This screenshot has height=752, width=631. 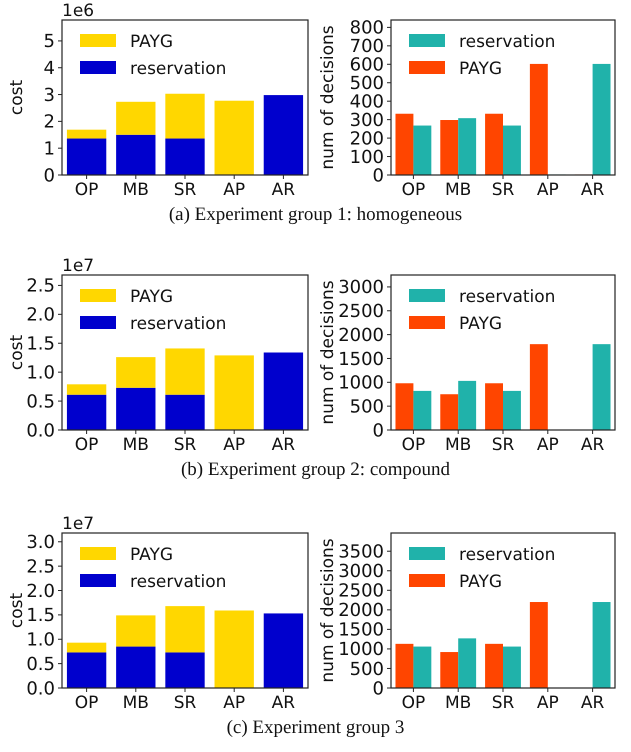 I want to click on y-tick-label: 100, so click(x=367, y=157).